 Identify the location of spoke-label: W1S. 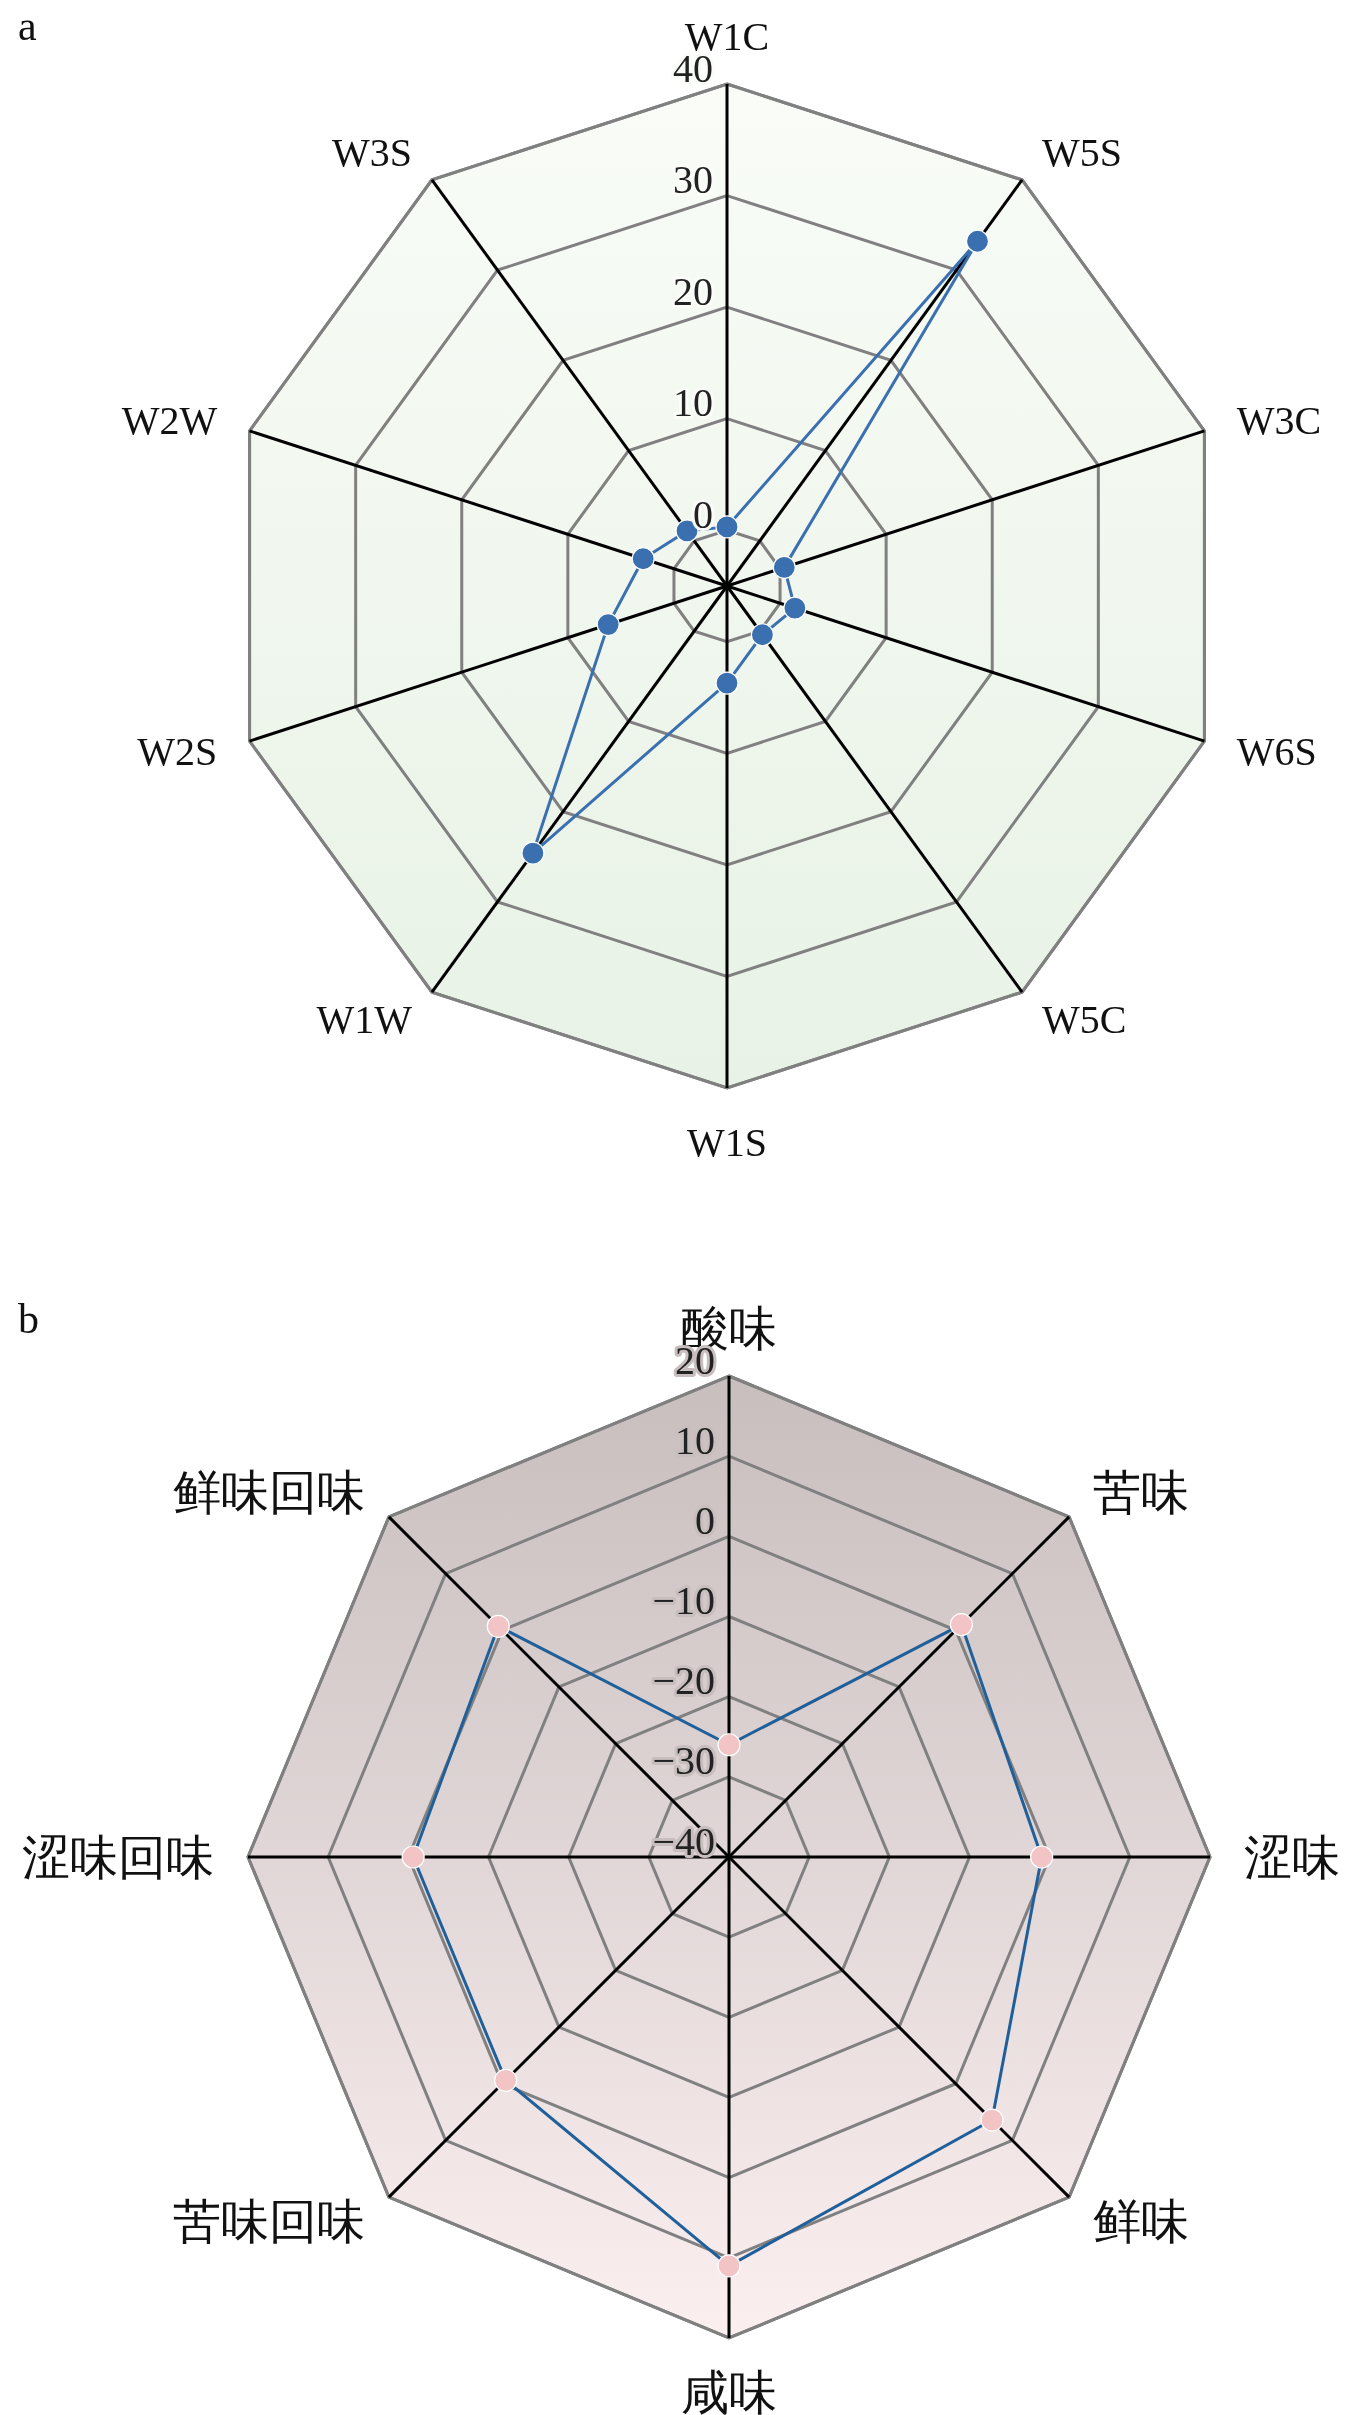
(727, 1142).